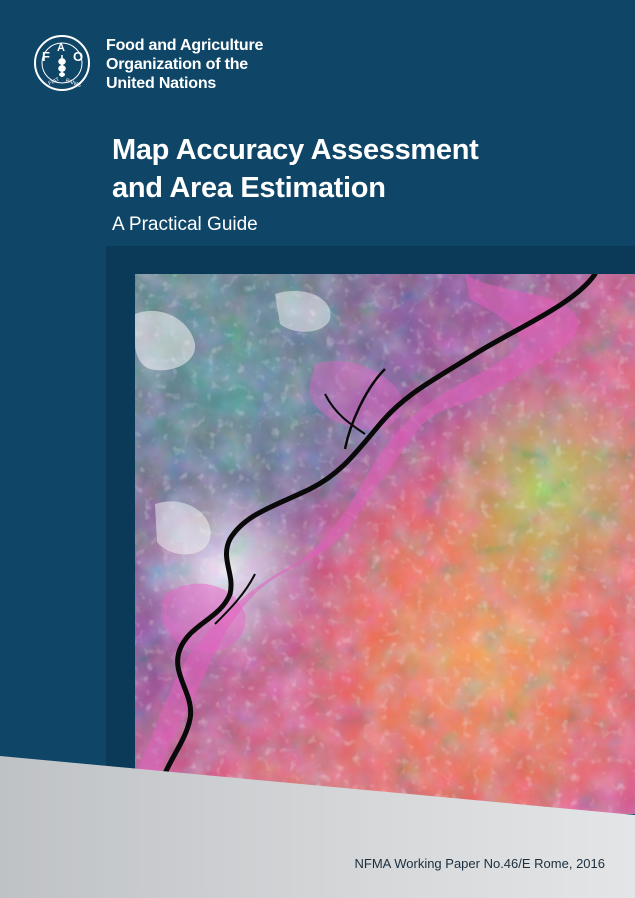 Image resolution: width=635 pixels, height=898 pixels. Describe the element at coordinates (46, 56) in the screenshot. I see `logo-letter-f: F` at that location.